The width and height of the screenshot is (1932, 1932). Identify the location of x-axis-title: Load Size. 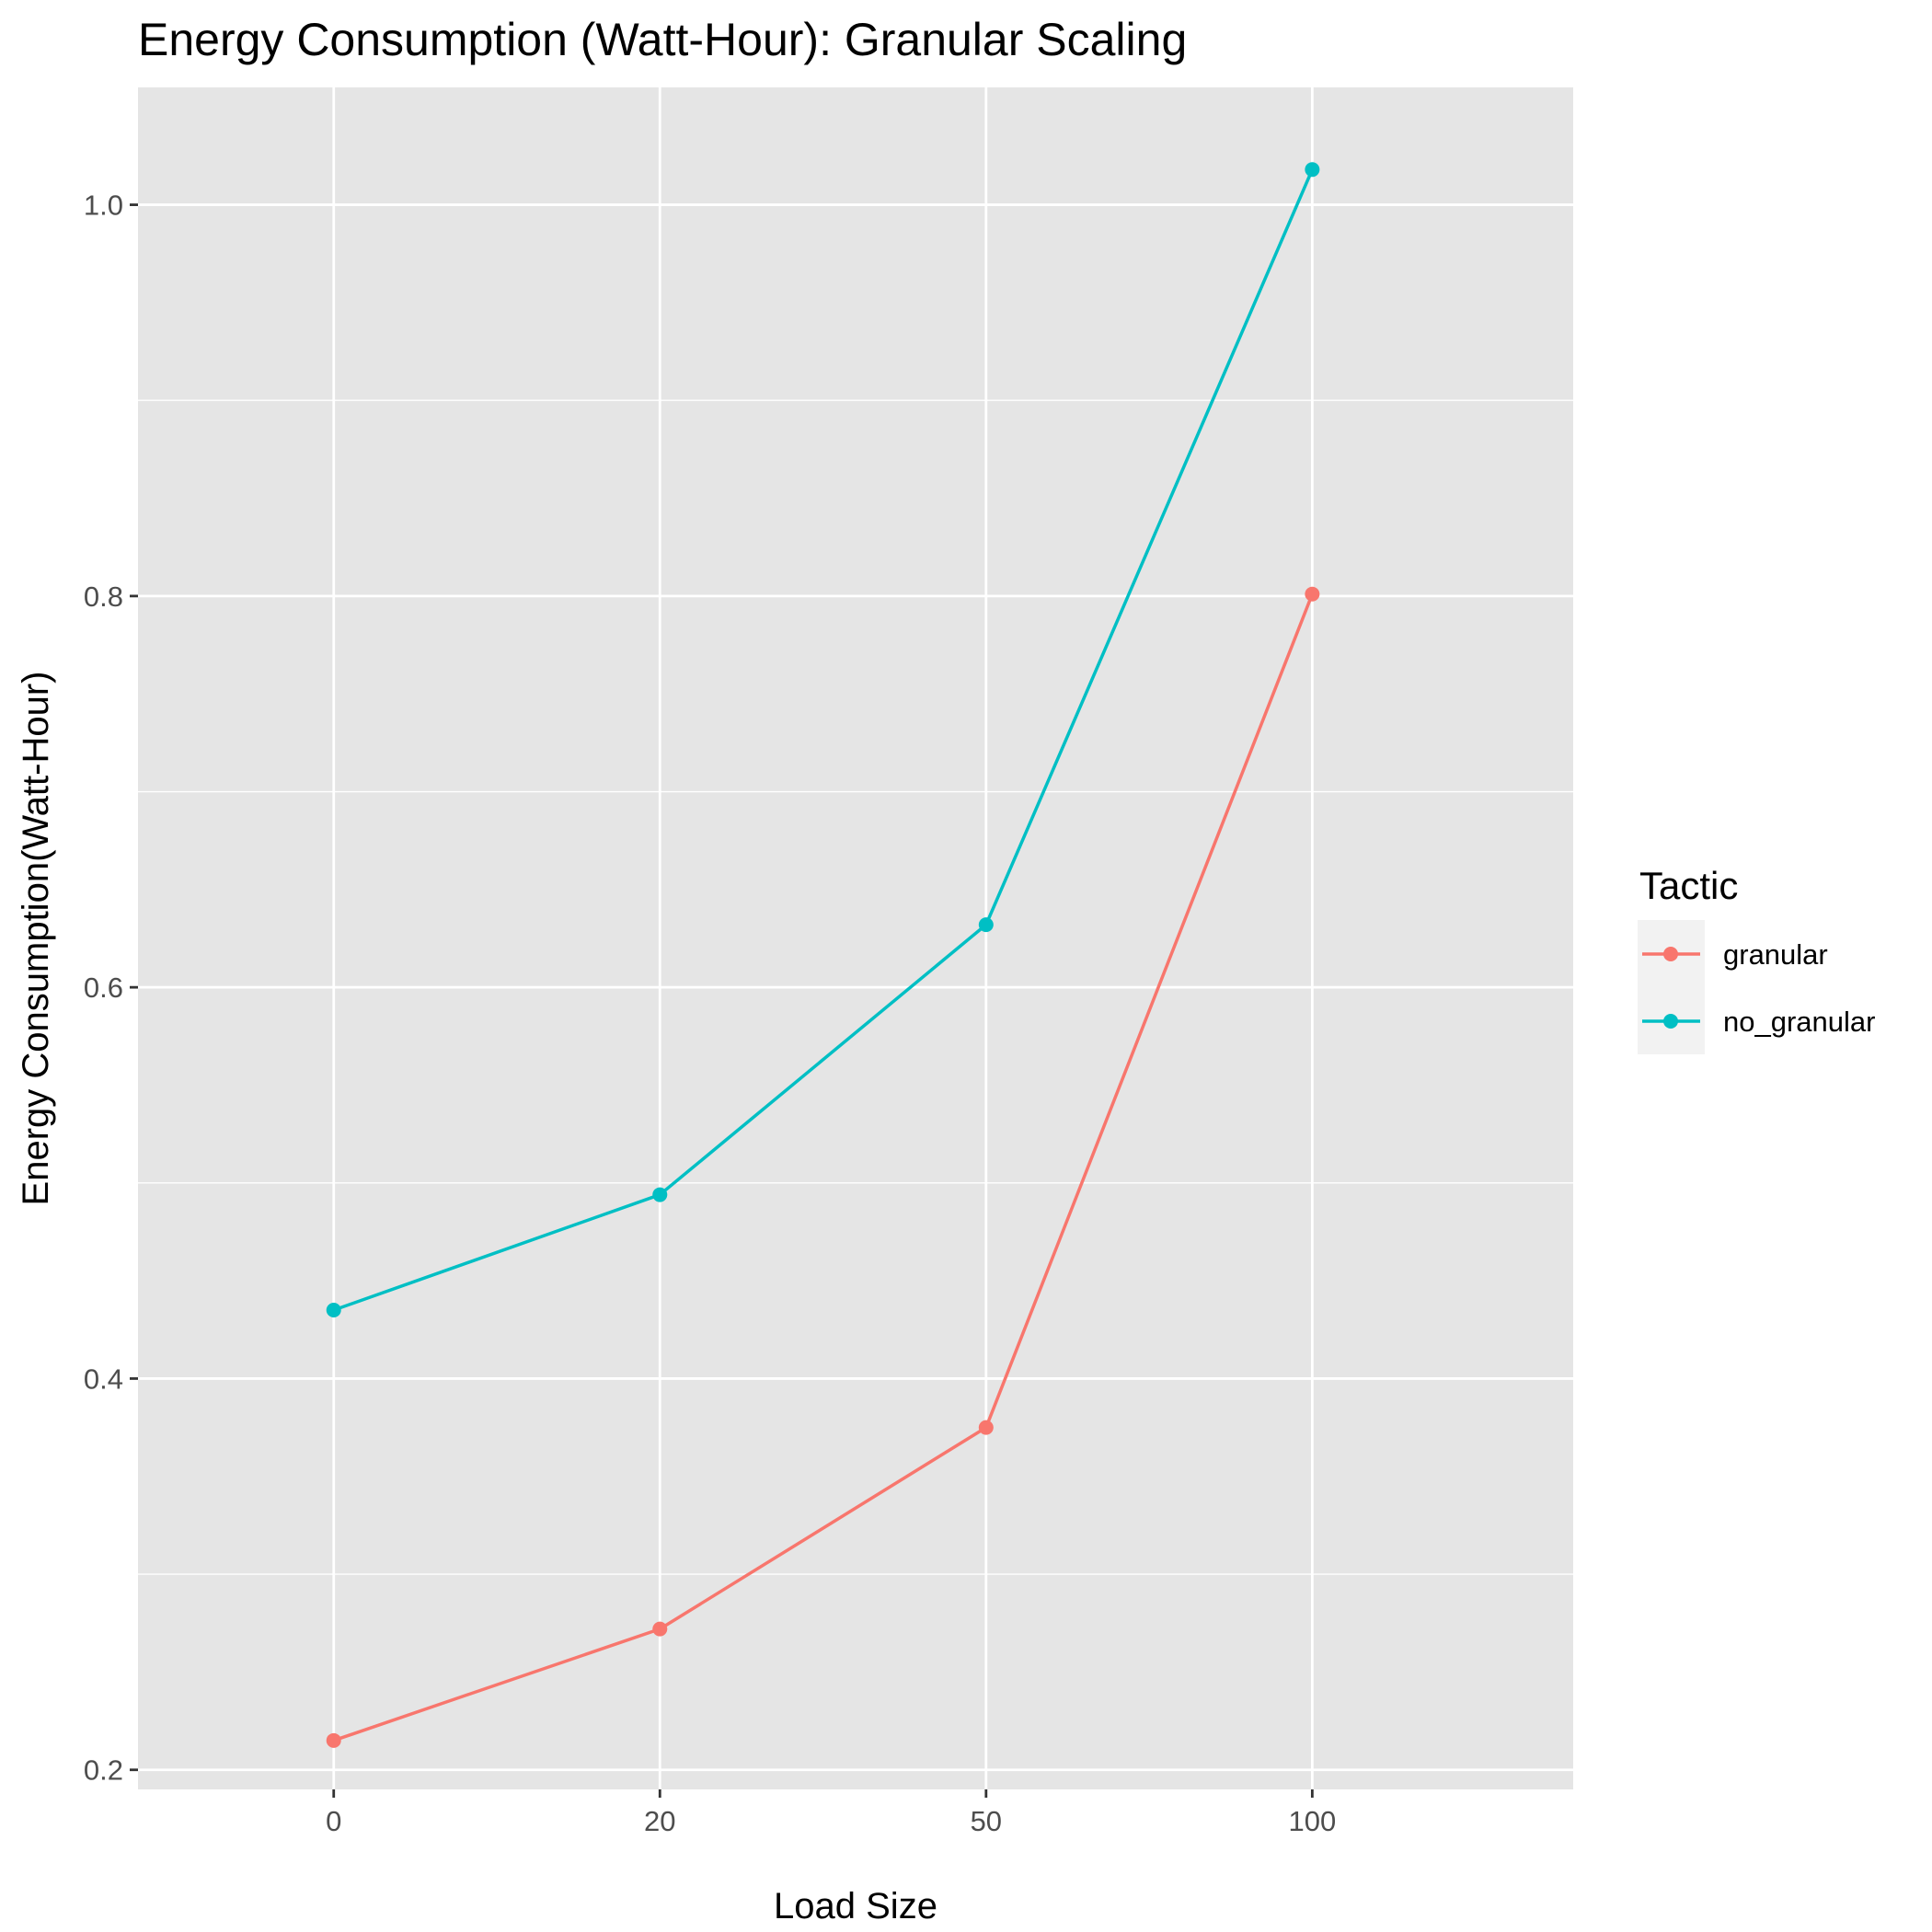
(855, 1906).